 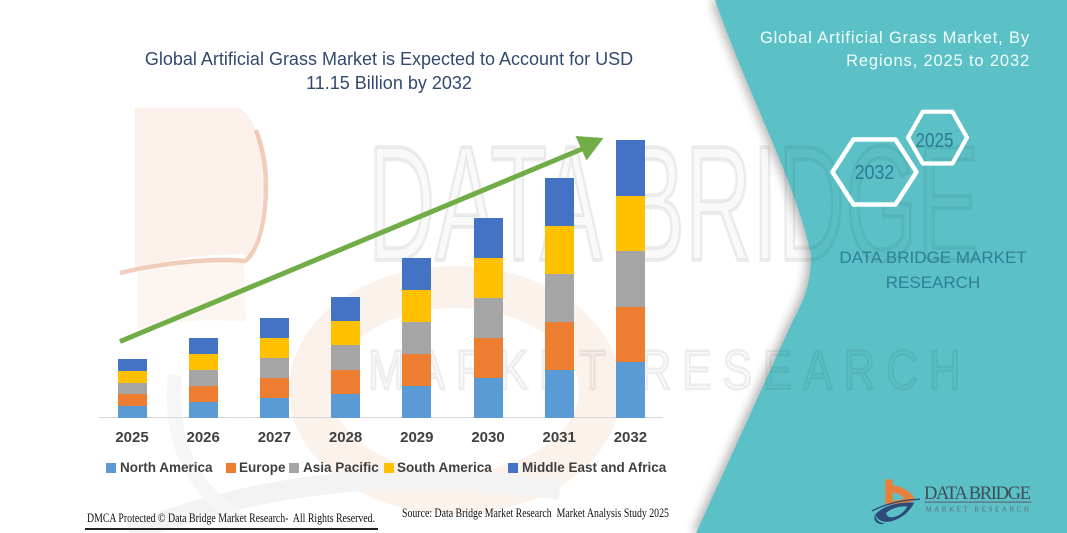 I want to click on svg-text: 2032, so click(x=875, y=172).